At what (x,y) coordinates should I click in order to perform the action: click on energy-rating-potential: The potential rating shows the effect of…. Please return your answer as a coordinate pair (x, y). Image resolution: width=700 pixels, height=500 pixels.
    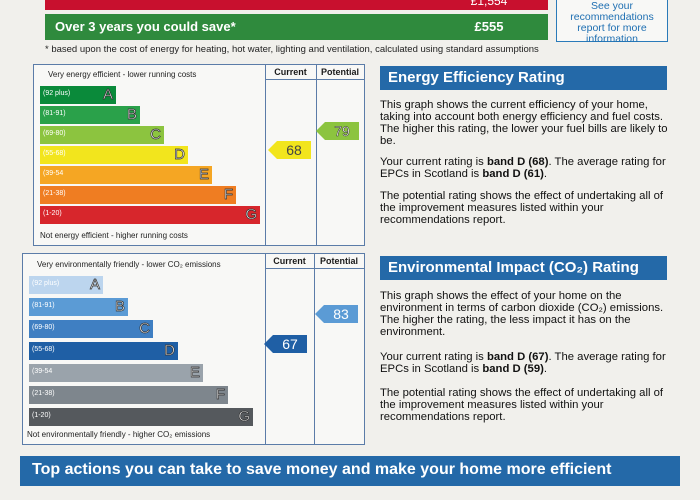
    Looking at the image, I should click on (522, 208).